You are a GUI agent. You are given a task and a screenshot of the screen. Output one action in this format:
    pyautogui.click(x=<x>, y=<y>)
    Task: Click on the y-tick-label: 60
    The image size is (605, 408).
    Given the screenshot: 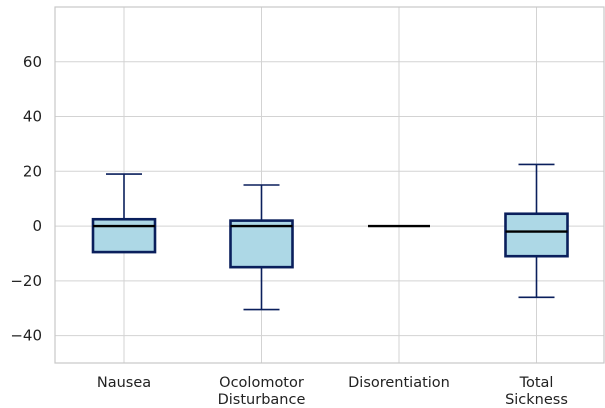 What is the action you would take?
    pyautogui.click(x=32, y=62)
    